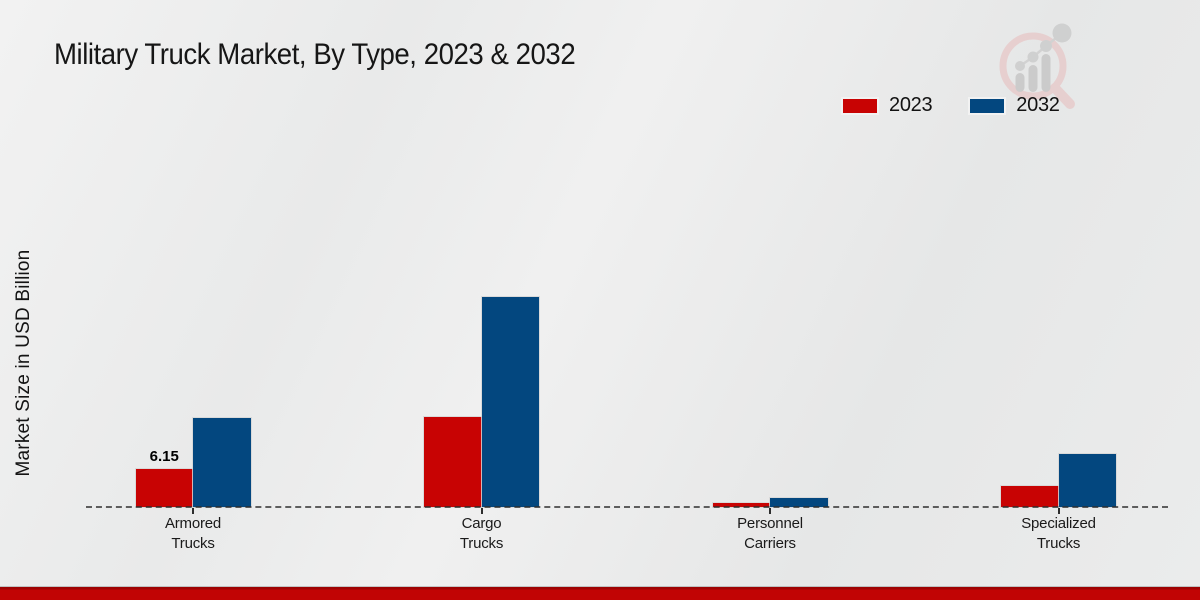 This screenshot has height=600, width=1200. I want to click on x-axis-label-armored-trucks: Armored Trucks, so click(193, 533).